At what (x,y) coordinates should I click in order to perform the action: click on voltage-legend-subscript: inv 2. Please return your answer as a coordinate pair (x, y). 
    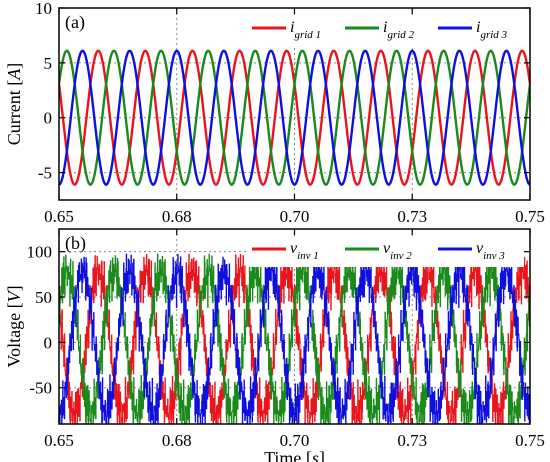
    Looking at the image, I should click on (401, 256).